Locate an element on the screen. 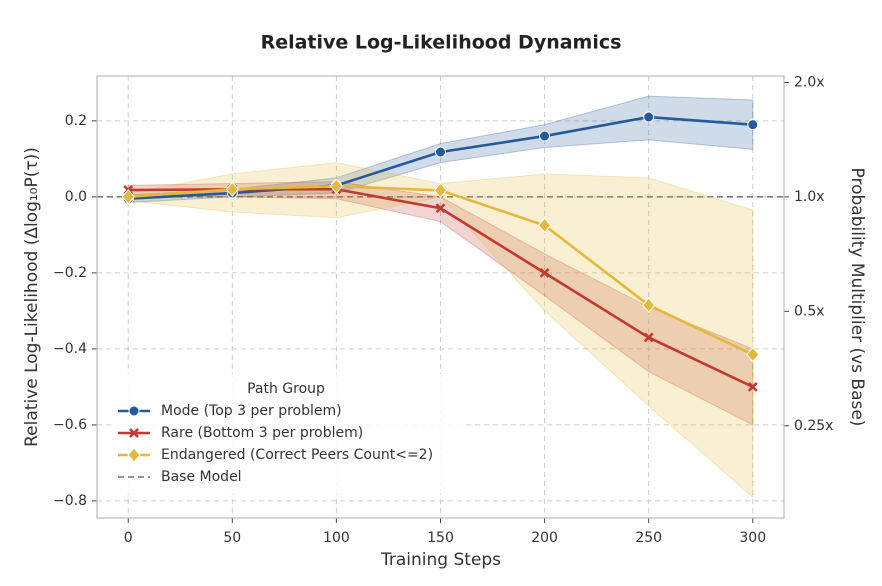 The image size is (882, 586). x-tick-label: 50 is located at coordinates (232, 538).